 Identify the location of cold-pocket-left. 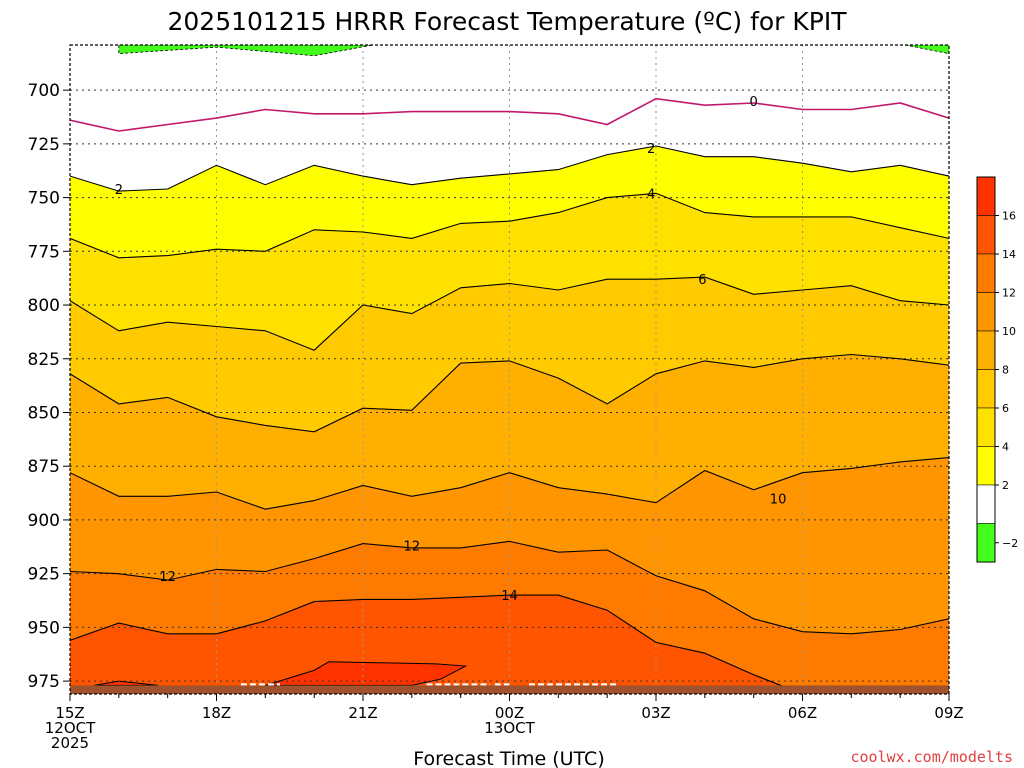
(245, 51).